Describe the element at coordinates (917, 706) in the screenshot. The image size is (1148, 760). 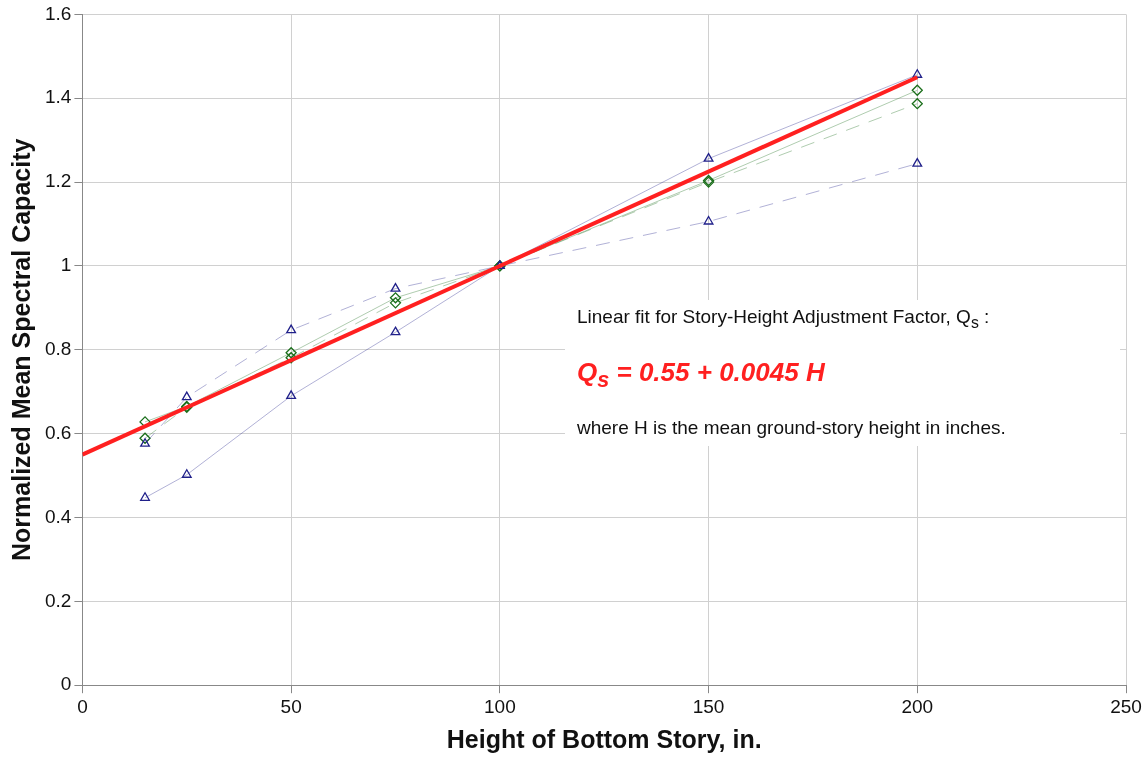
I see `x-tick-label: 200` at that location.